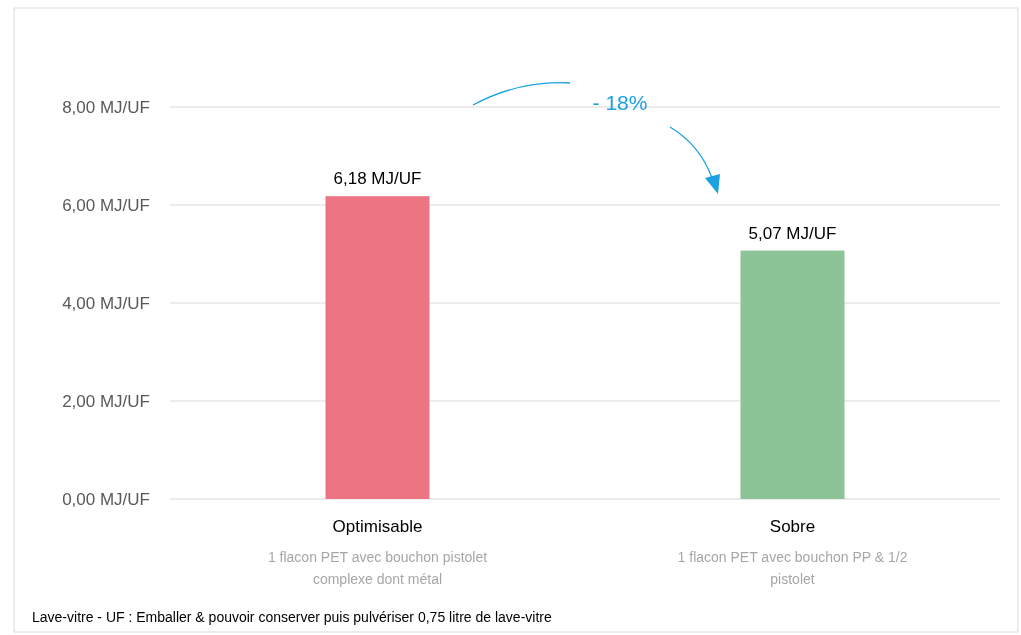  Describe the element at coordinates (792, 526) in the screenshot. I see `x-tick-label: Sobre` at that location.